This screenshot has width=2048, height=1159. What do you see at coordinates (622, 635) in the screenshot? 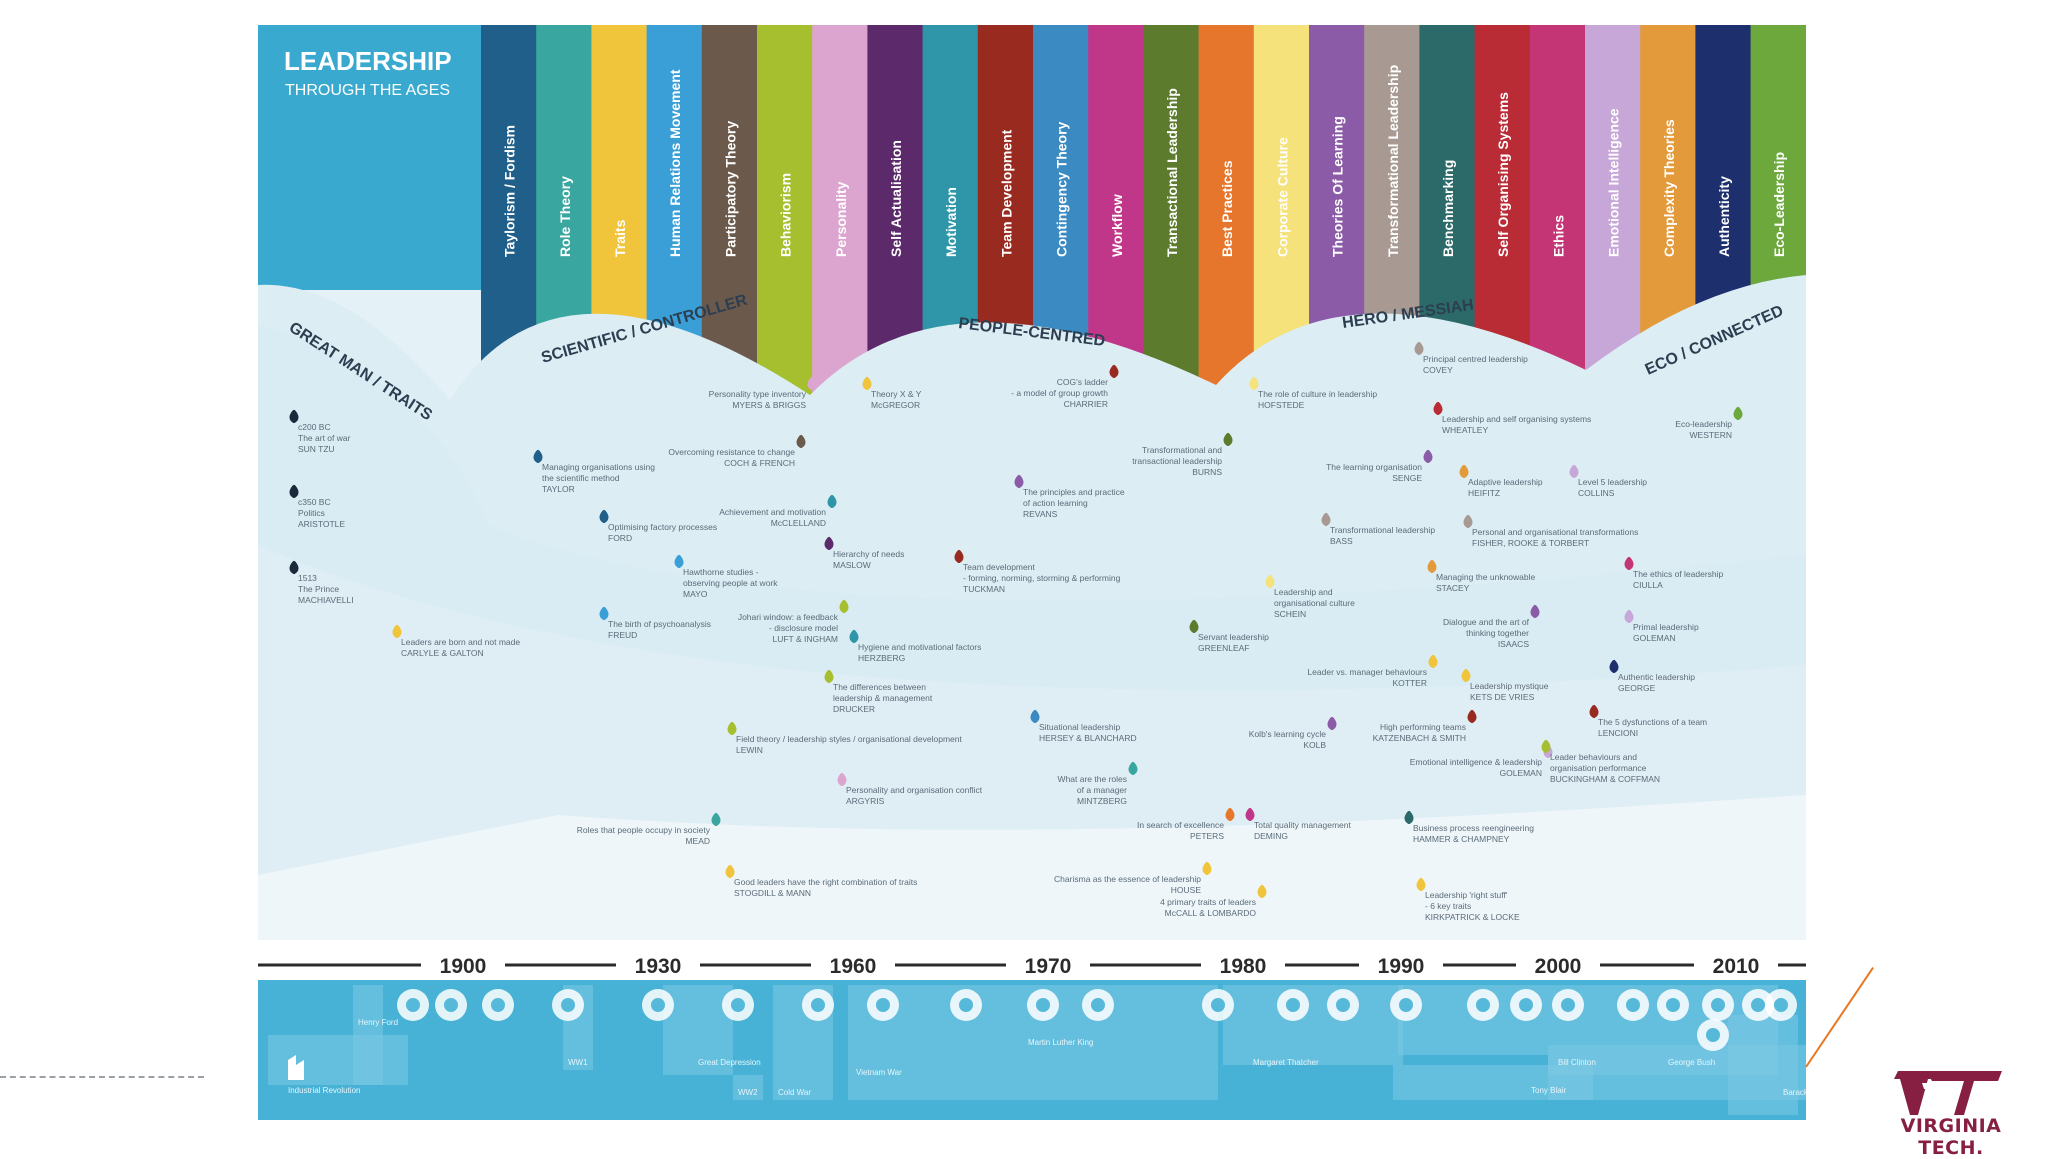
I see `theory-line: FREUD` at bounding box center [622, 635].